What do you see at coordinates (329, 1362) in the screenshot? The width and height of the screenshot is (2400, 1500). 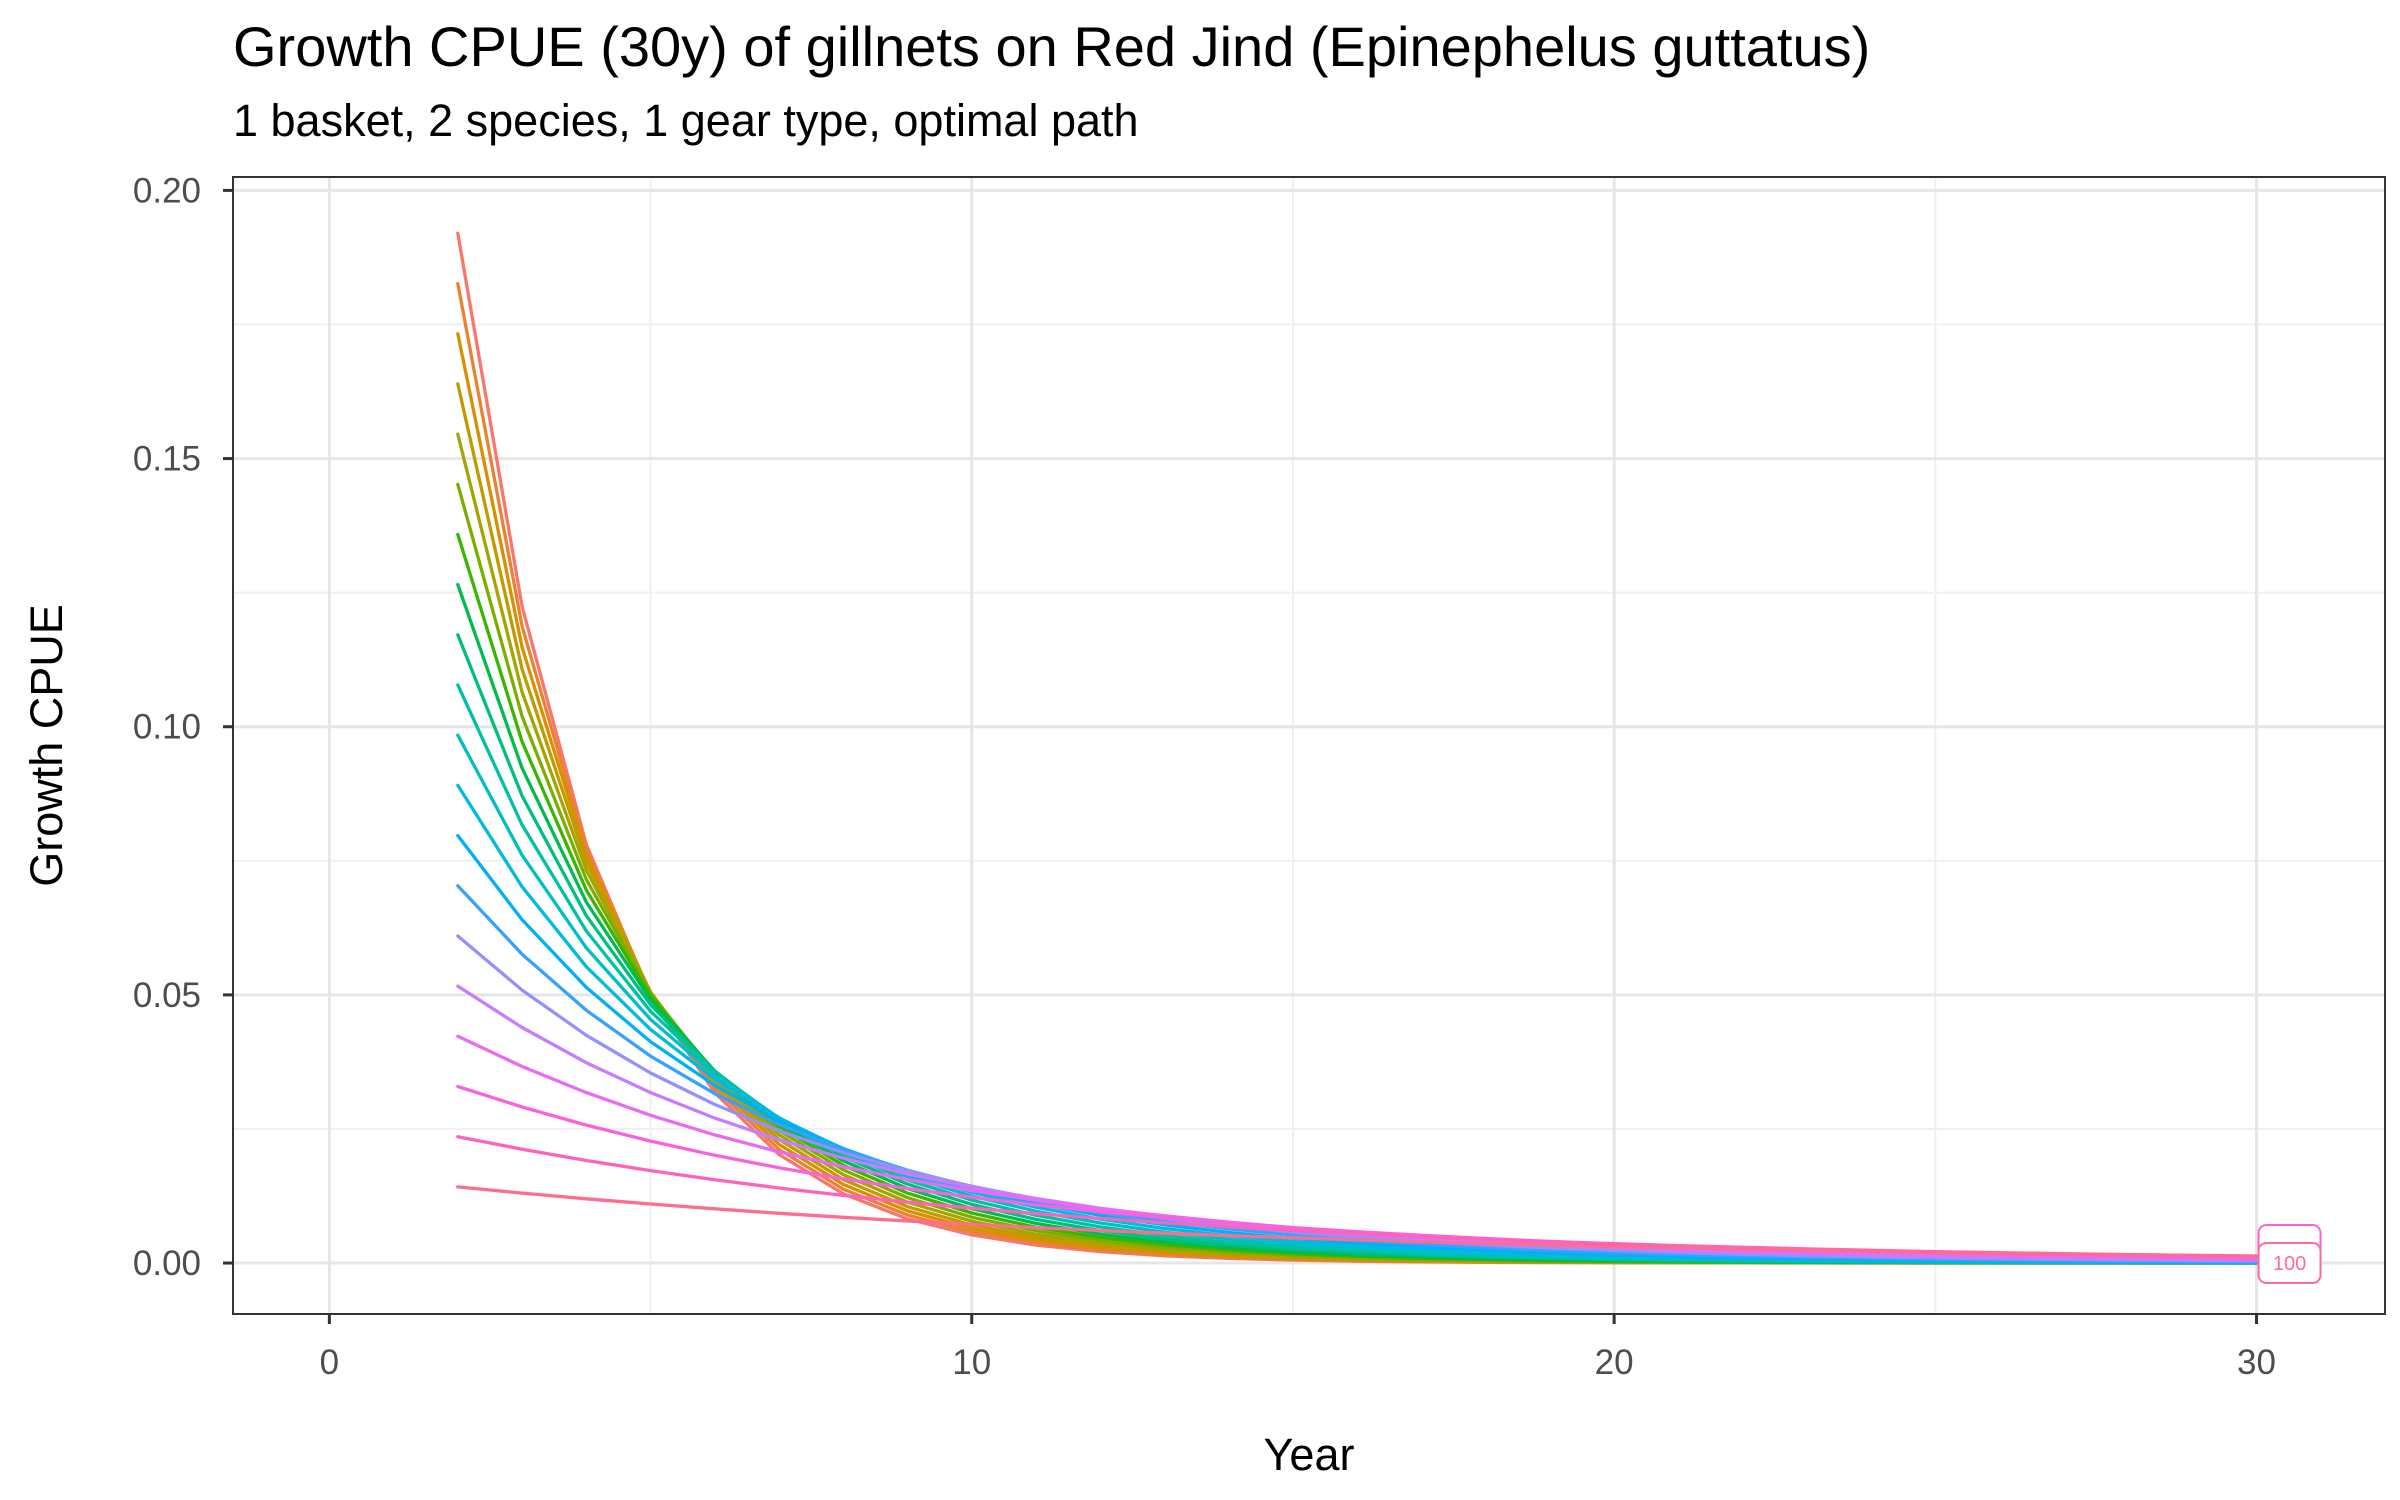 I see `x-tick-label: 0` at bounding box center [329, 1362].